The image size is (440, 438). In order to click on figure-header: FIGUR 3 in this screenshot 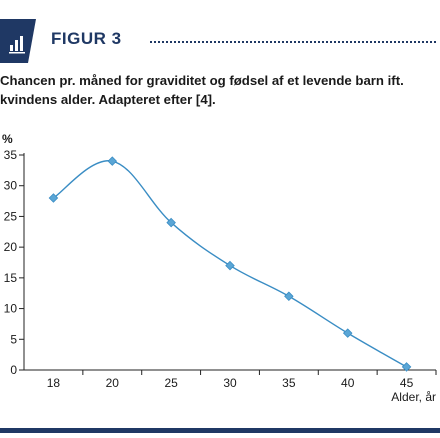, I will do `click(220, 41)`.